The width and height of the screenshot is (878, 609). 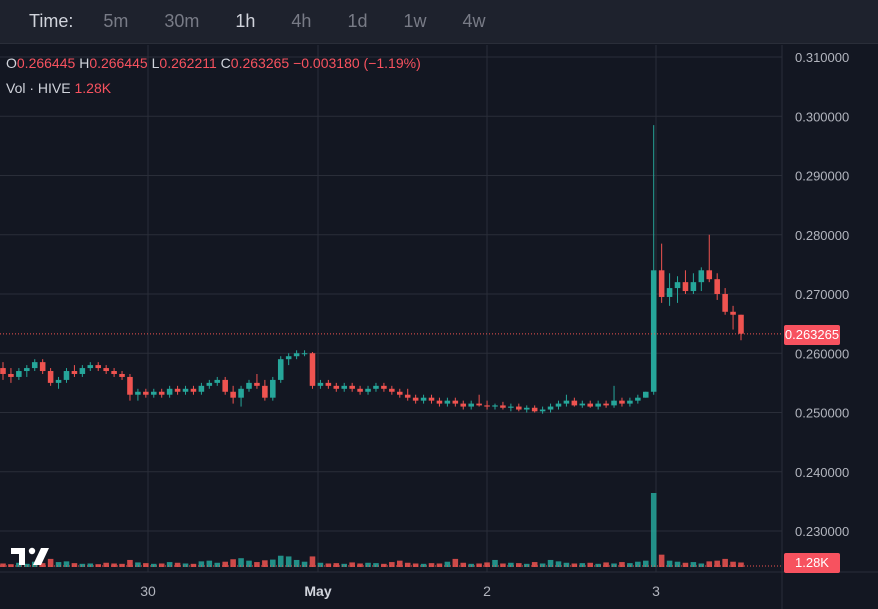 What do you see at coordinates (357, 63) in the screenshot?
I see `change-value: −0.003180 (−1.19%)` at bounding box center [357, 63].